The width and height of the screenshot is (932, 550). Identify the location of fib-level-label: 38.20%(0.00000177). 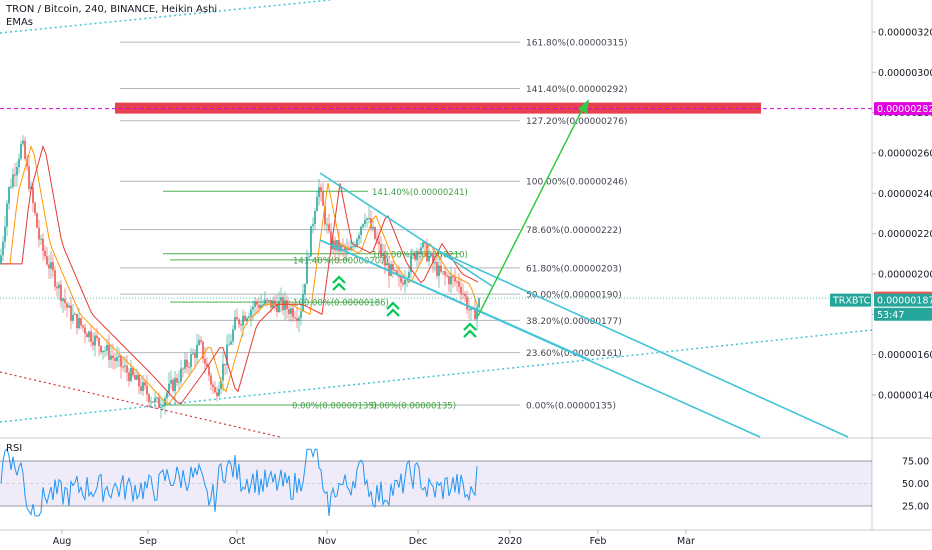
(574, 322).